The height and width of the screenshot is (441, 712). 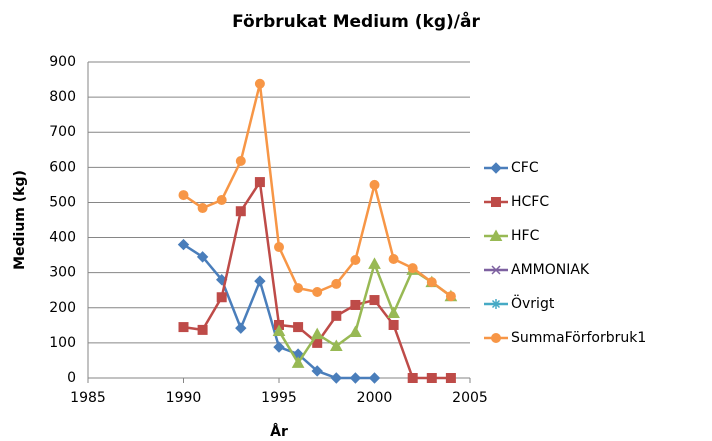 What do you see at coordinates (62, 62) in the screenshot?
I see `y-tick-label: 900` at bounding box center [62, 62].